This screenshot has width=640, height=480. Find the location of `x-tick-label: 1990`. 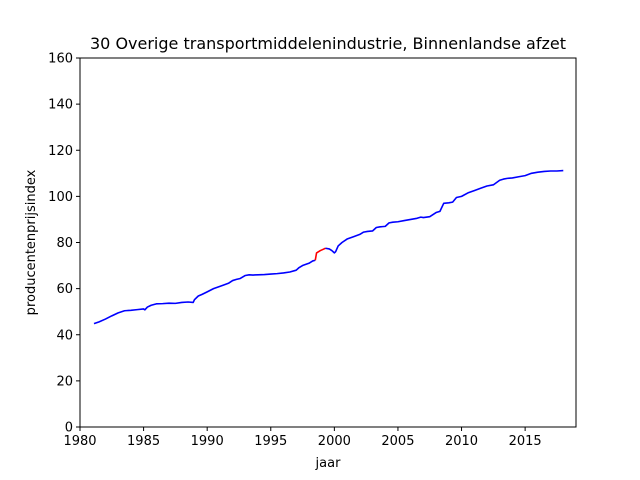

x-tick-label: 1990 is located at coordinates (207, 441).